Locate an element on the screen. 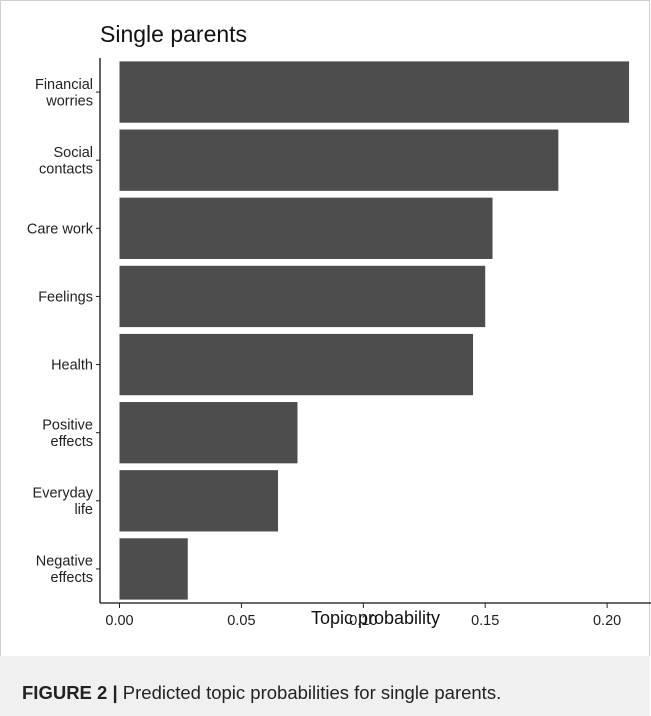 This screenshot has height=716, width=651. y-tick-label-7: Everyday life is located at coordinates (63, 502).